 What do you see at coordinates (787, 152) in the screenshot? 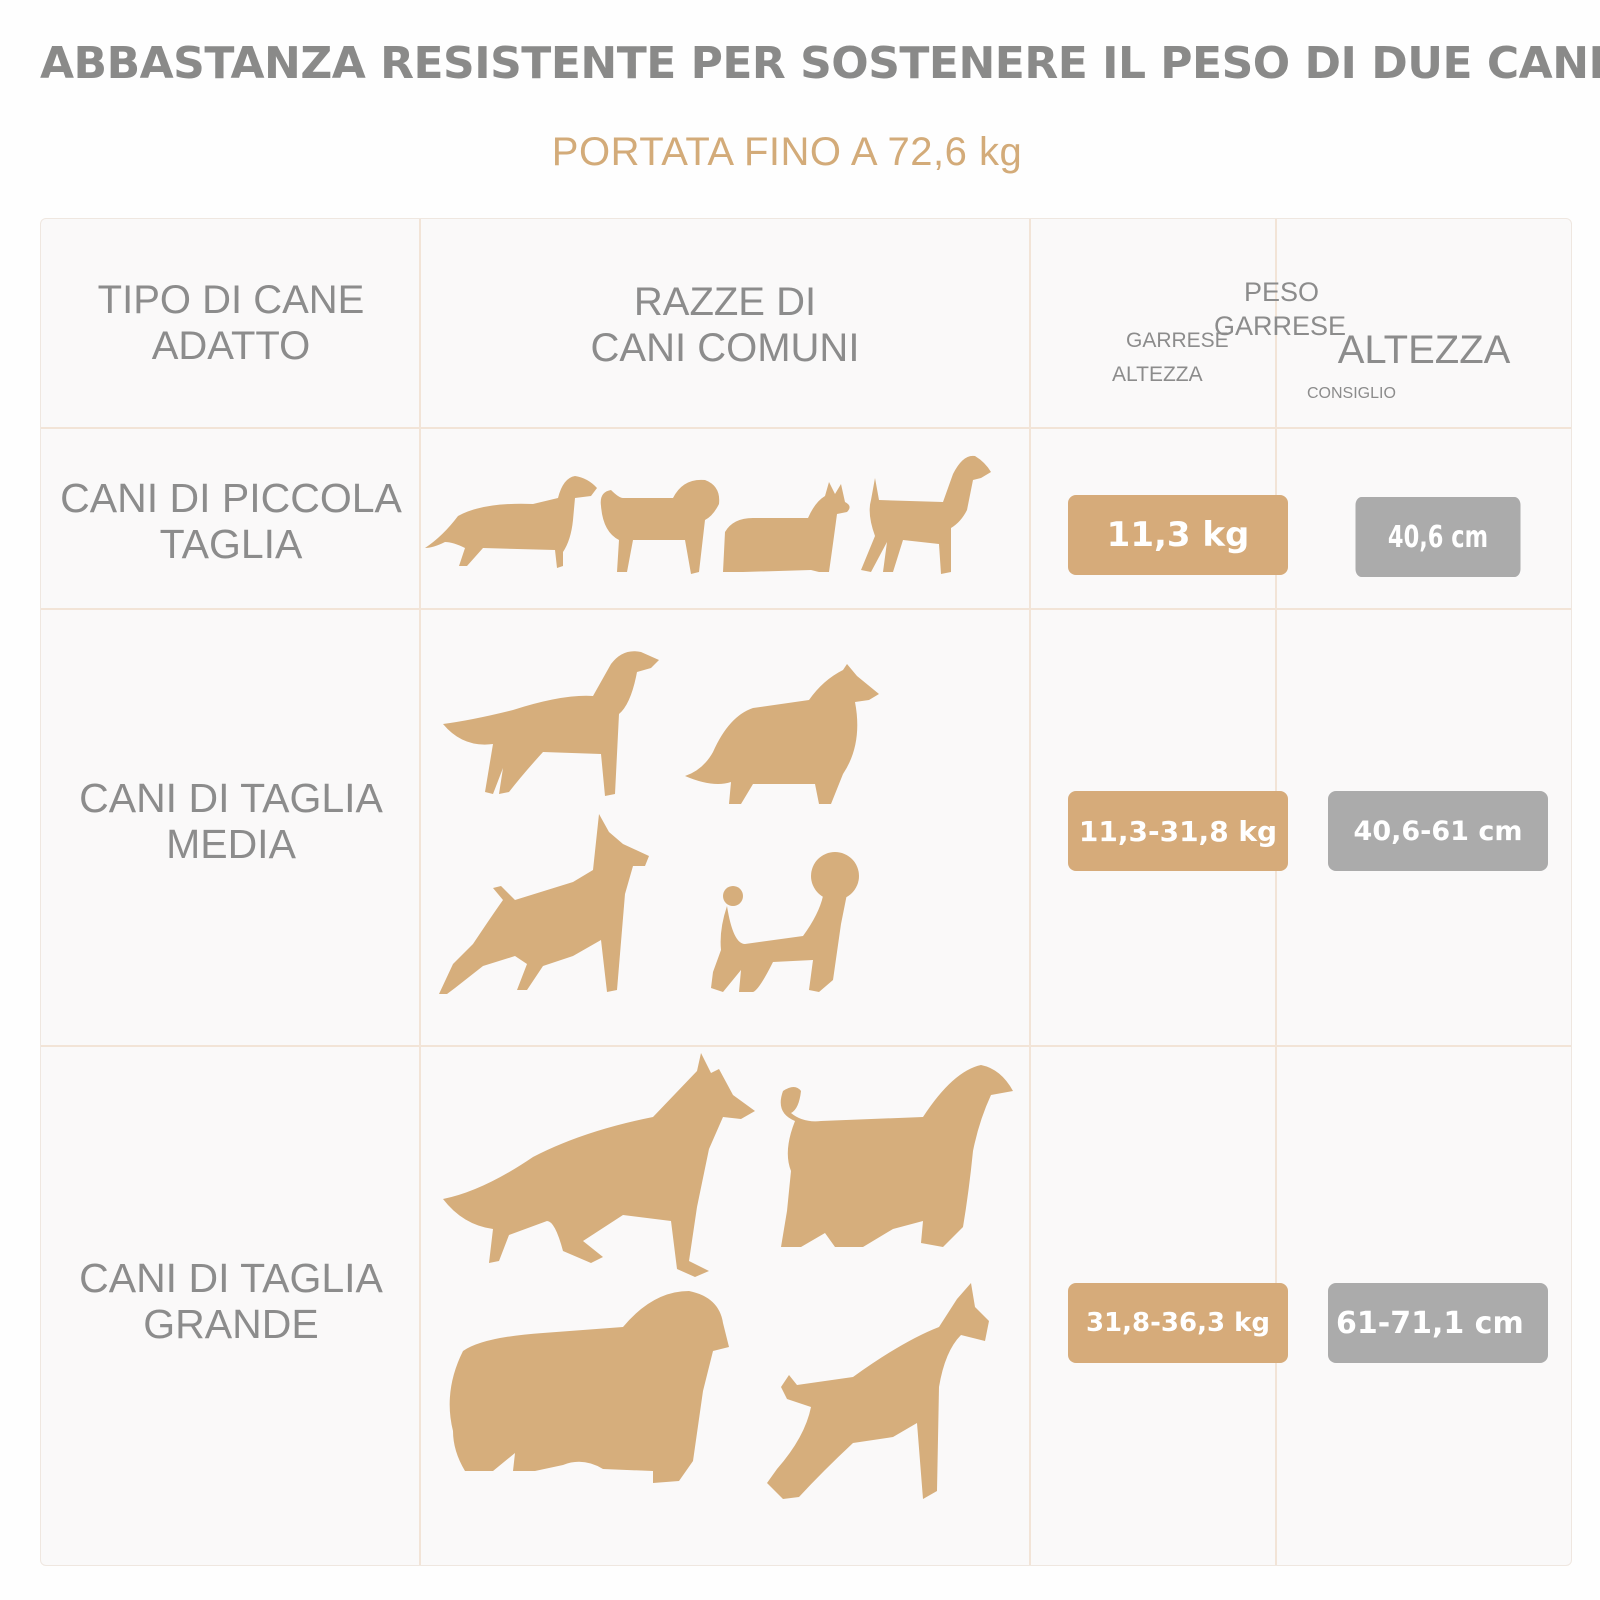
I see `page-subtitle: PORTATA FINO A 72,6 kg` at bounding box center [787, 152].